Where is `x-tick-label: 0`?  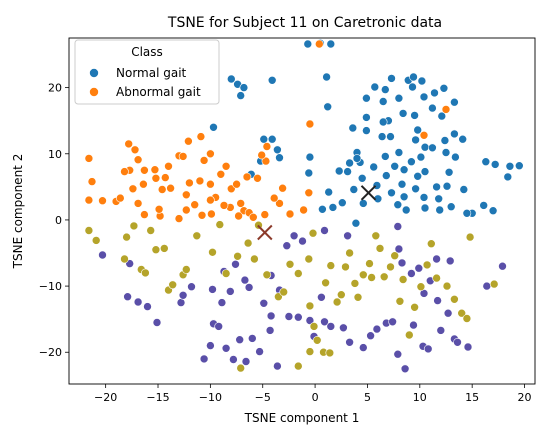 x-tick-label: 0 is located at coordinates (315, 397).